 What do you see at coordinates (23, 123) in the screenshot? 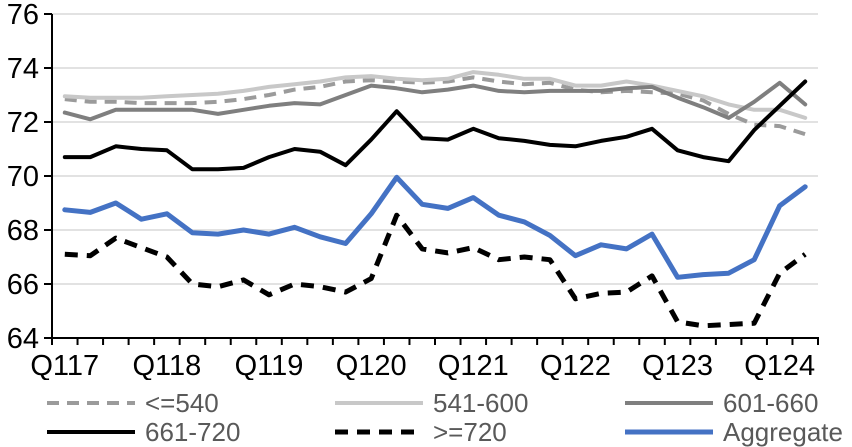
I see `y-tick-label: 72` at bounding box center [23, 123].